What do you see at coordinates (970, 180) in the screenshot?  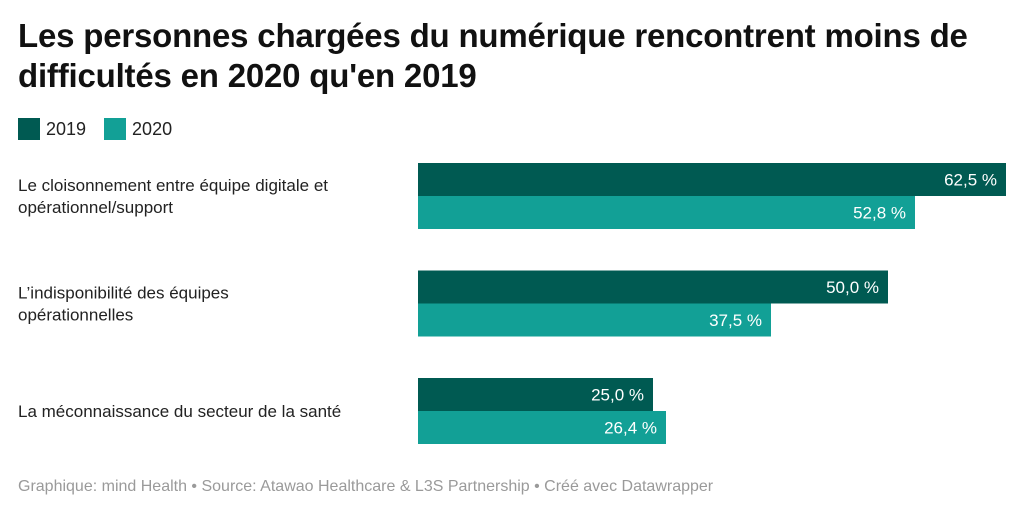 I see `bar-value-label: 62,5 %` at bounding box center [970, 180].